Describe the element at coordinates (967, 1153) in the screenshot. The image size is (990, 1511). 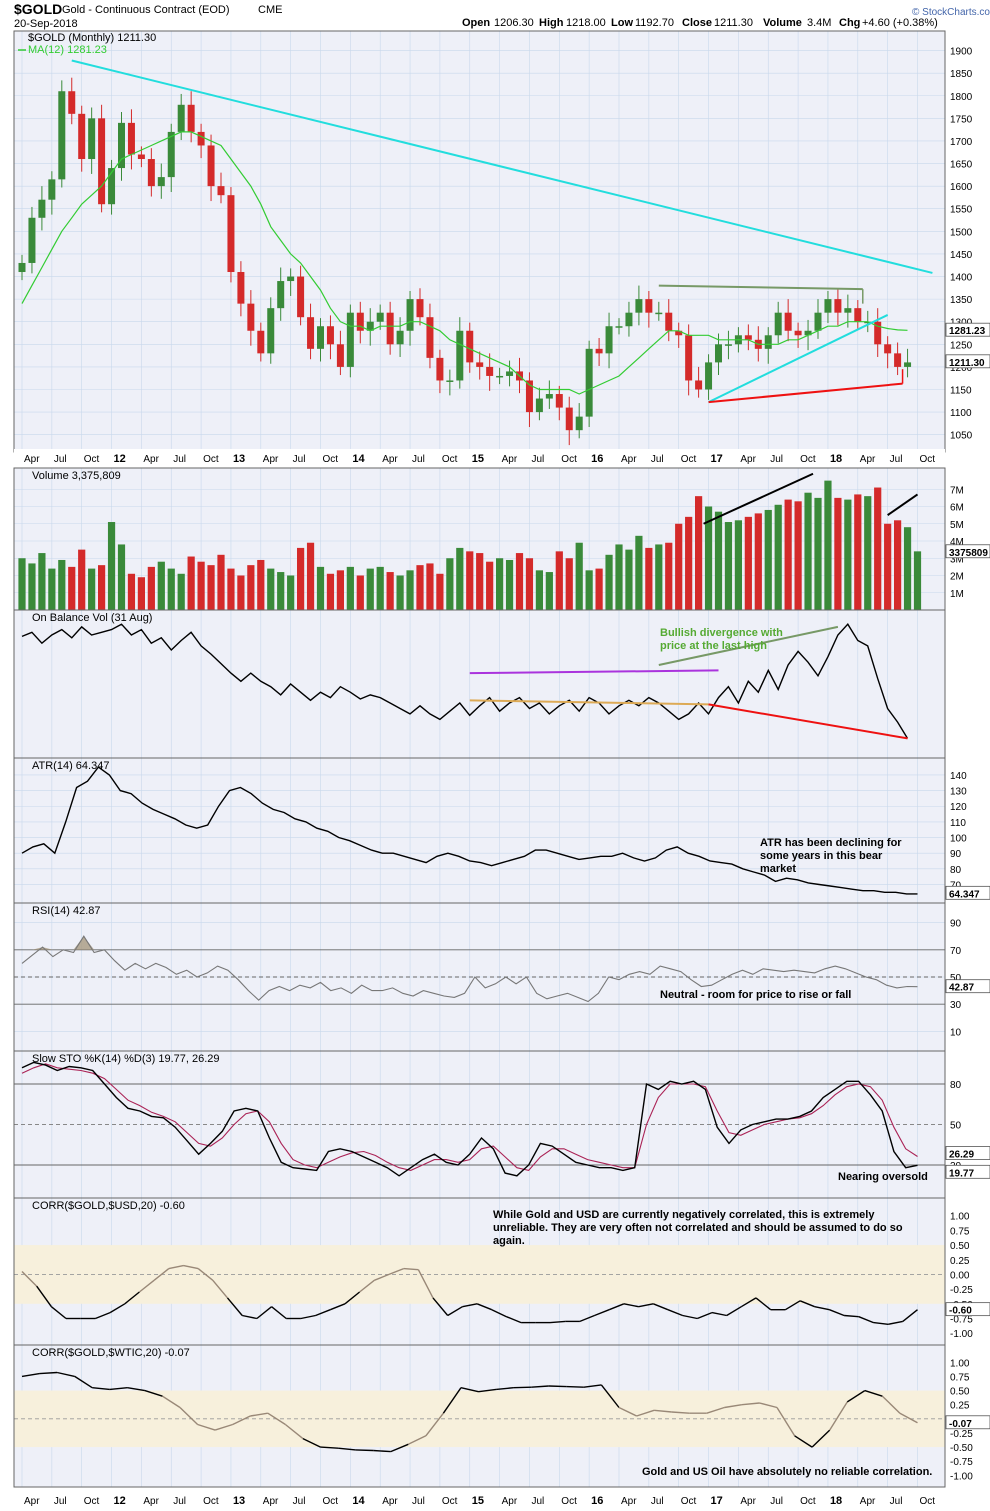
I see `sto-d-last-tag-box` at that location.